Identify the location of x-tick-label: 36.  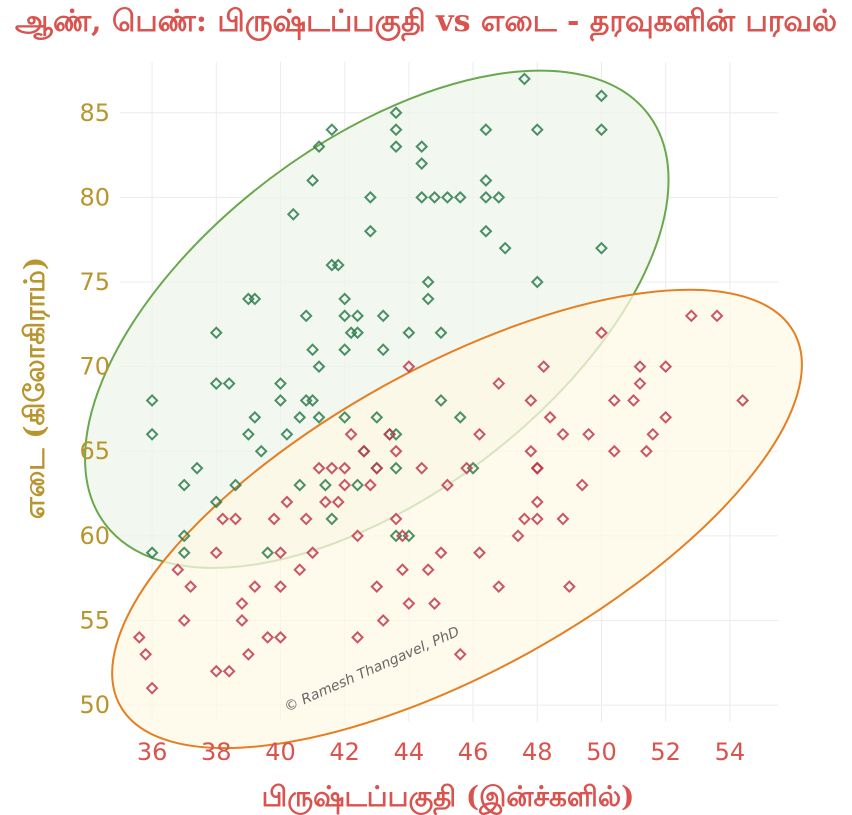
(152, 752).